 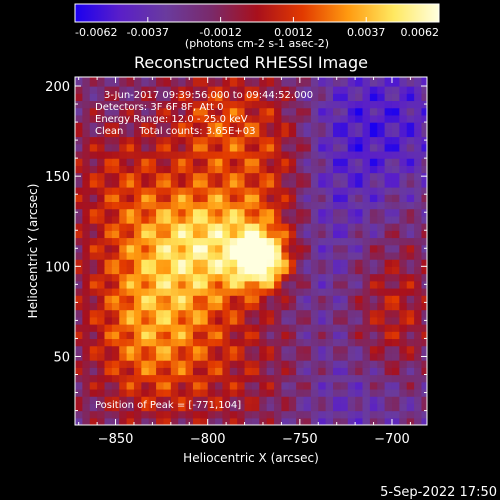 What do you see at coordinates (171, 119) in the screenshot?
I see `annotation-energy: Energy Range: 12.0 - 25.0 keV` at bounding box center [171, 119].